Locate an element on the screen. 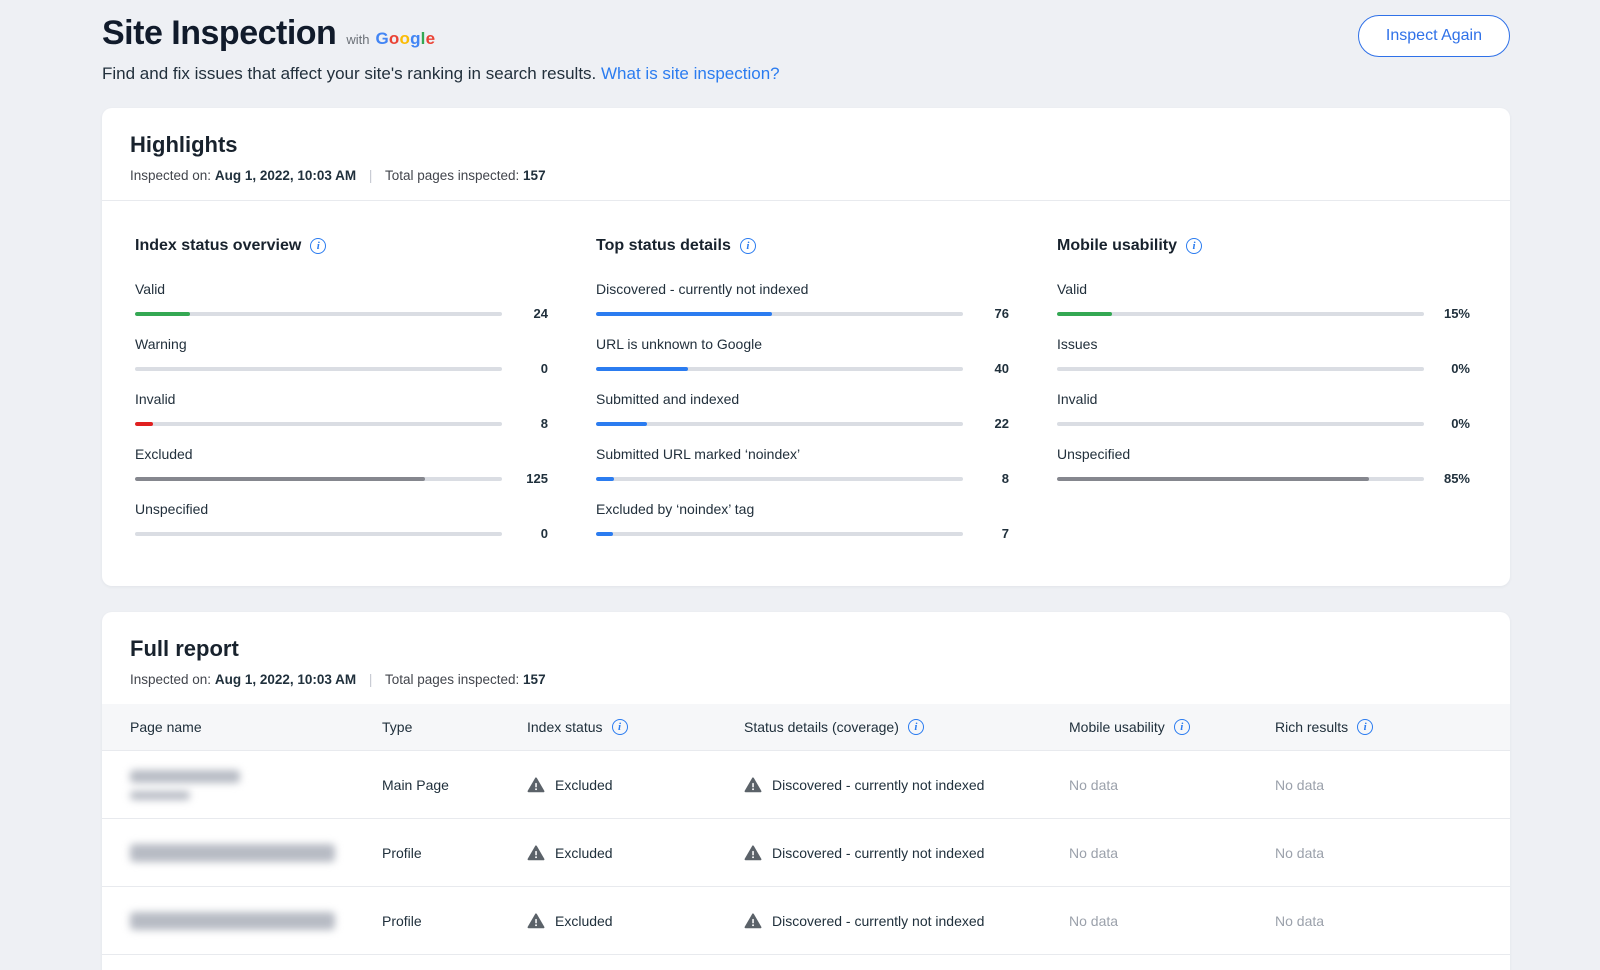 Image resolution: width=1600 pixels, height=970 pixels. header-mobile-usability: Mobile usability i is located at coordinates (1172, 727).